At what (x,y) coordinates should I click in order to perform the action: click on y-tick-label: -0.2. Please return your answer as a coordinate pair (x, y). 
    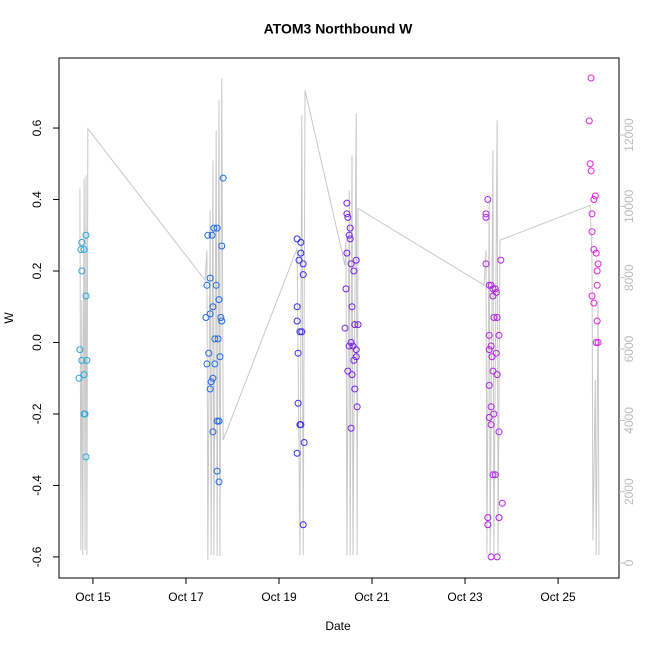
    Looking at the image, I should click on (37, 413).